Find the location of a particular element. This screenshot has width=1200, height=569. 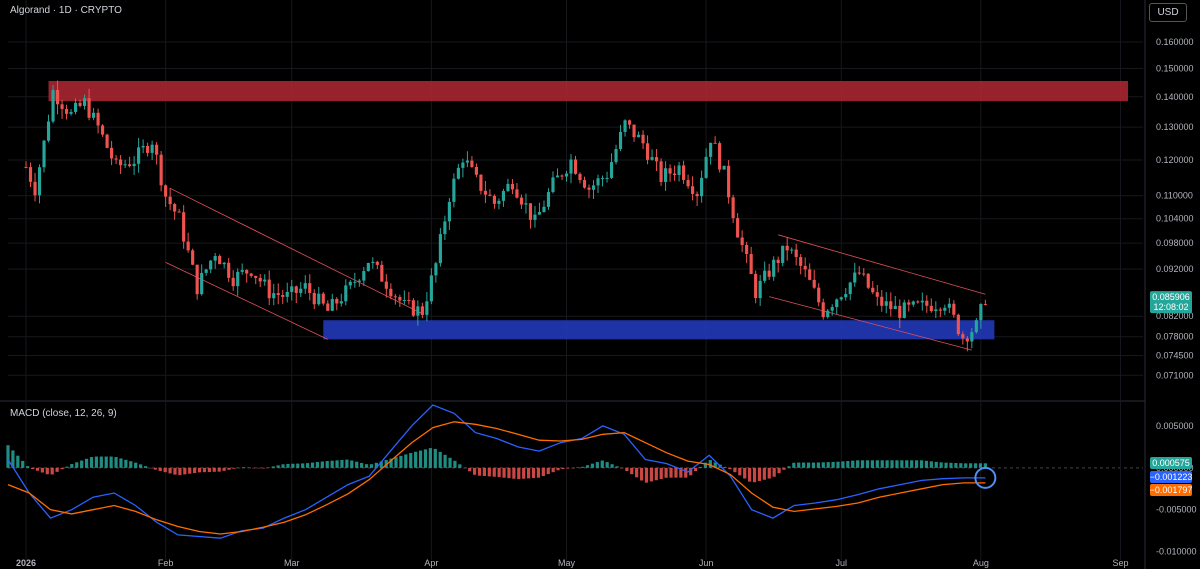

signal-value-badge-text: −0.001797 is located at coordinates (1171, 490).